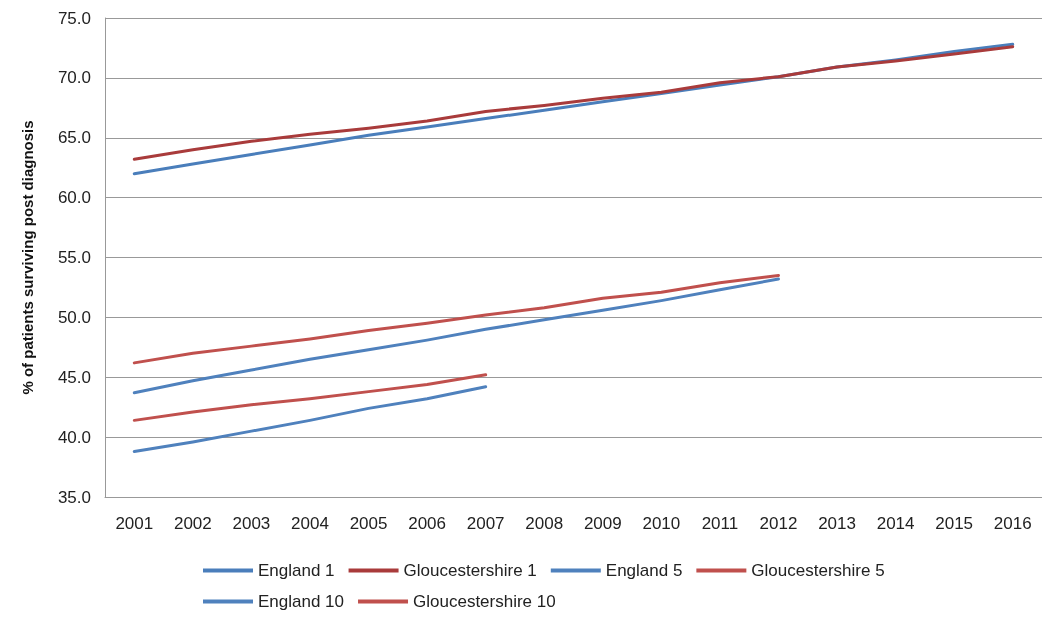  I want to click on x-tick-label: 2012, so click(778, 523).